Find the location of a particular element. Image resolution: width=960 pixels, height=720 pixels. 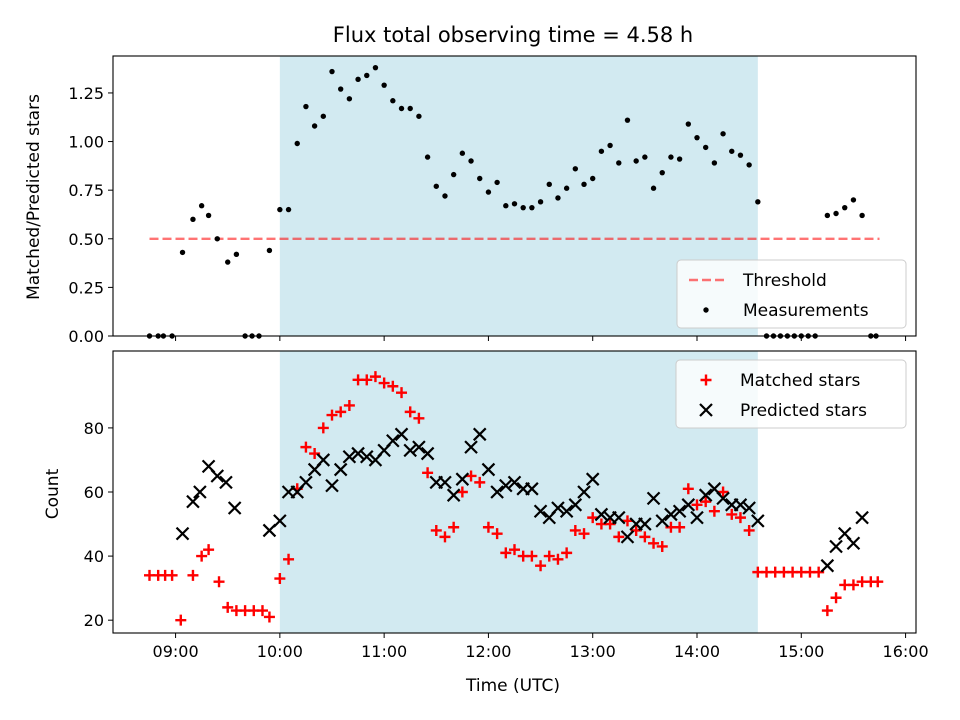

legend: Threshold Measurements is located at coordinates (791, 294).